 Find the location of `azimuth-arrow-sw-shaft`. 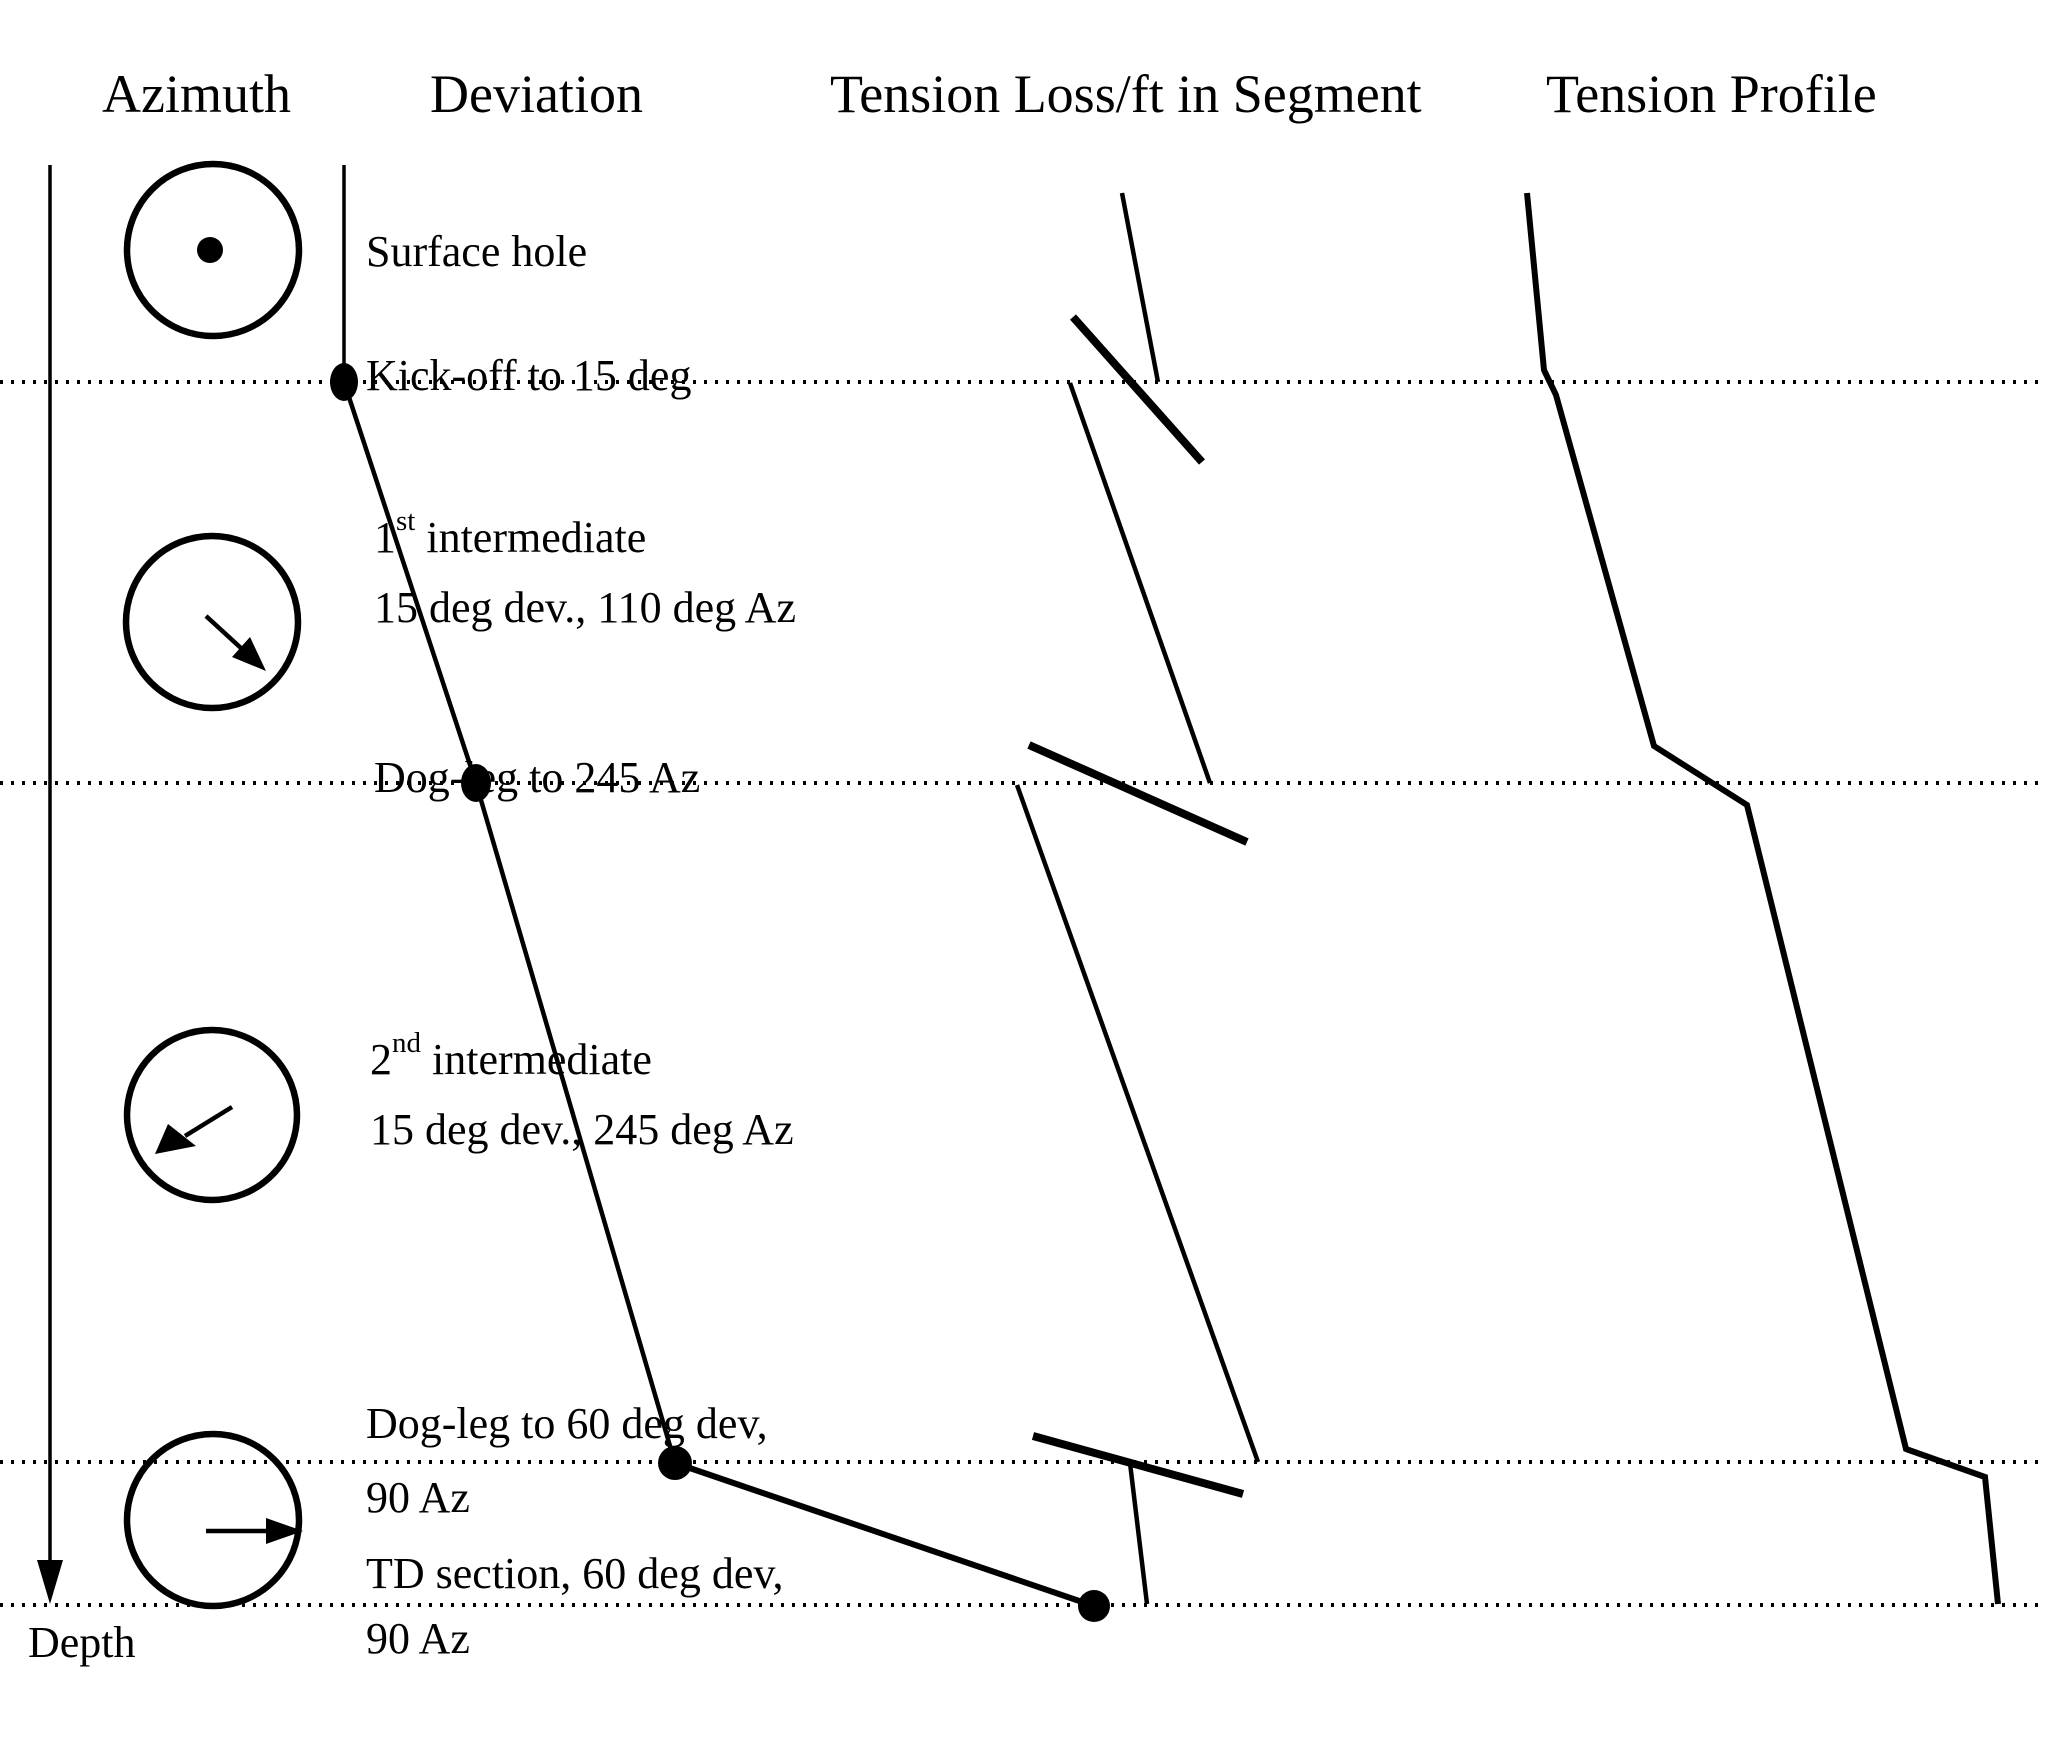

azimuth-arrow-sw-shaft is located at coordinates (208, 1121).